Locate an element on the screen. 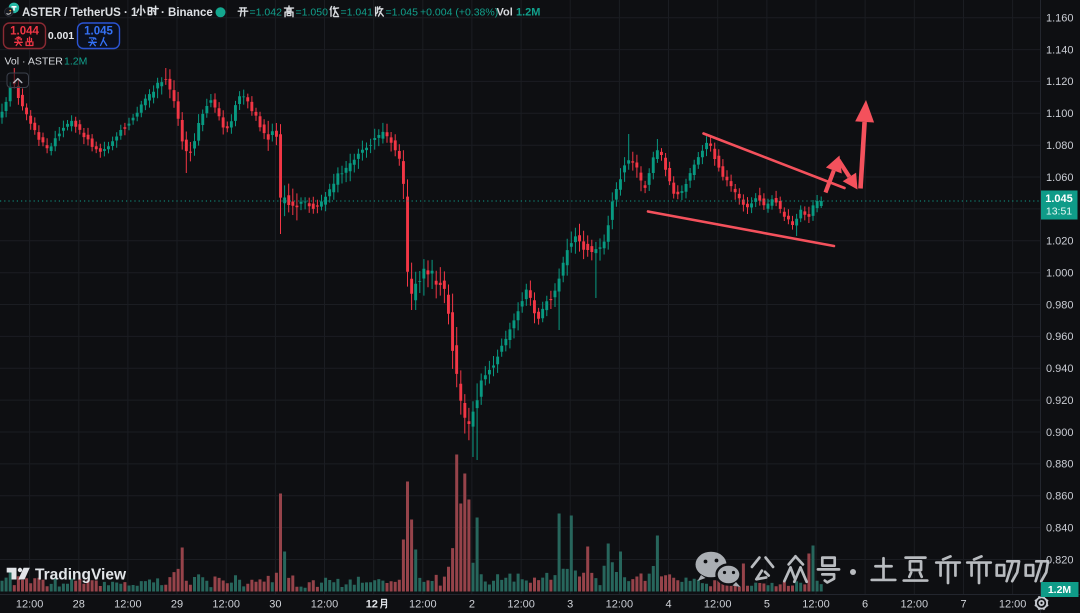  svg-text: 0.920 is located at coordinates (1060, 401).